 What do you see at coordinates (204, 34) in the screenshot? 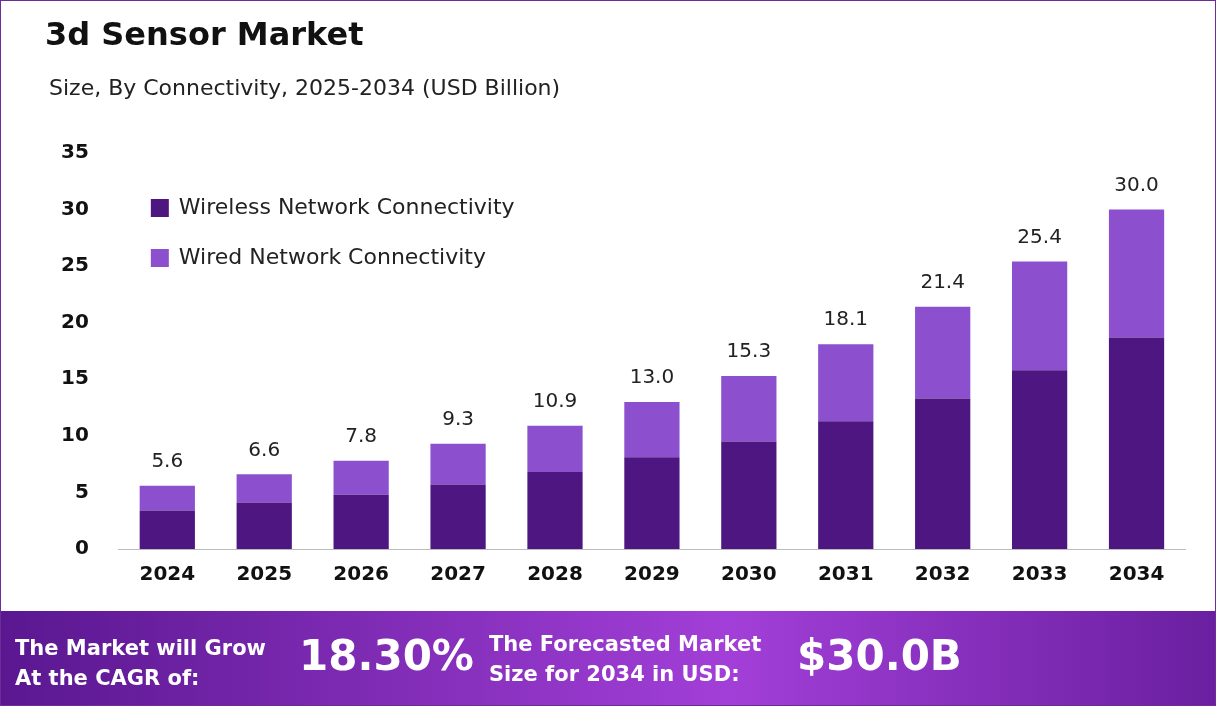
I see `chart-title: 3d Sensor Market` at bounding box center [204, 34].